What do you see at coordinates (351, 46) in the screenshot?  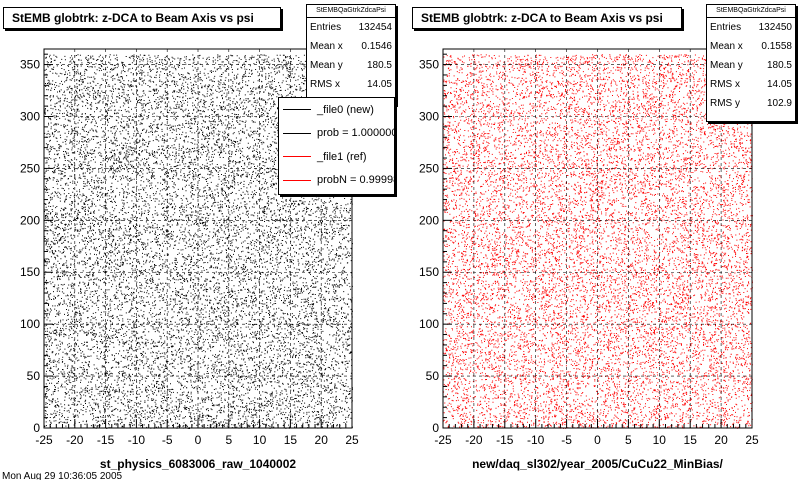 I see `left-stats-row: Mean x 0.1546` at bounding box center [351, 46].